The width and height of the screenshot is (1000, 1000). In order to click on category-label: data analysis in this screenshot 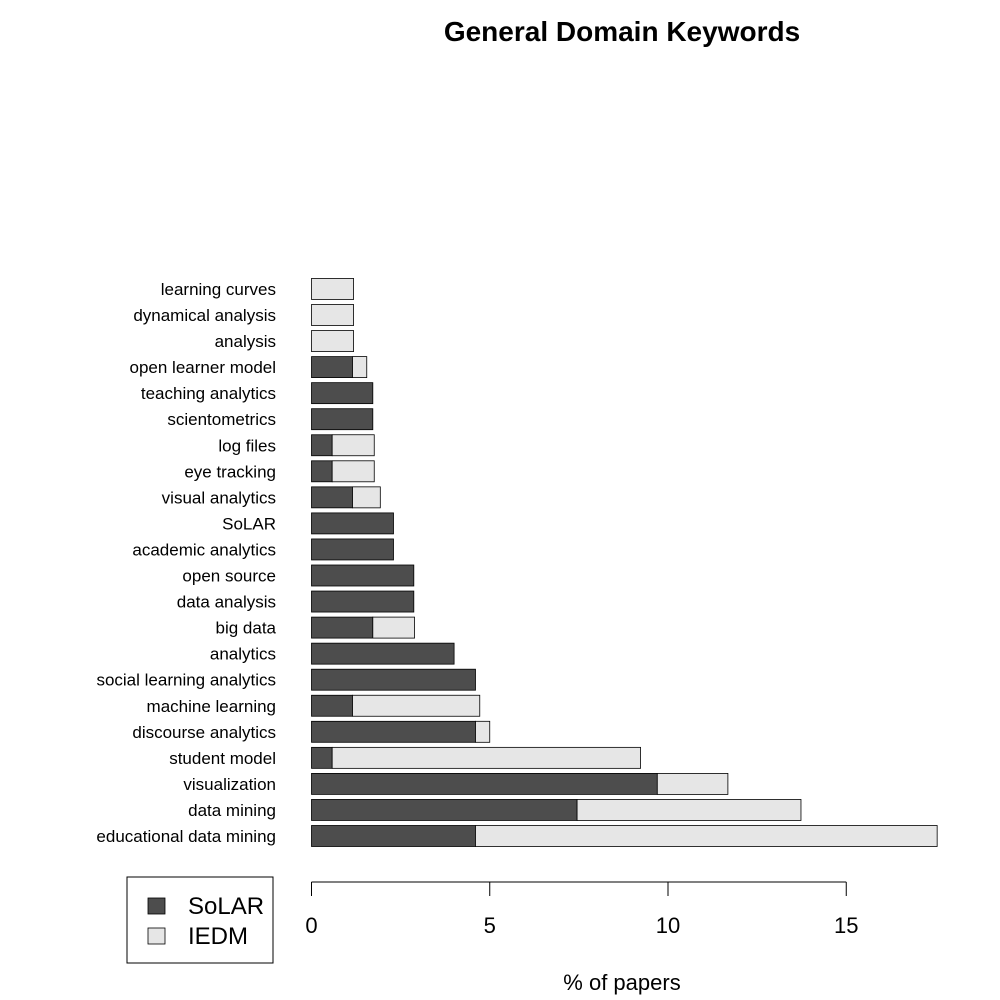, I will do `click(226, 602)`.